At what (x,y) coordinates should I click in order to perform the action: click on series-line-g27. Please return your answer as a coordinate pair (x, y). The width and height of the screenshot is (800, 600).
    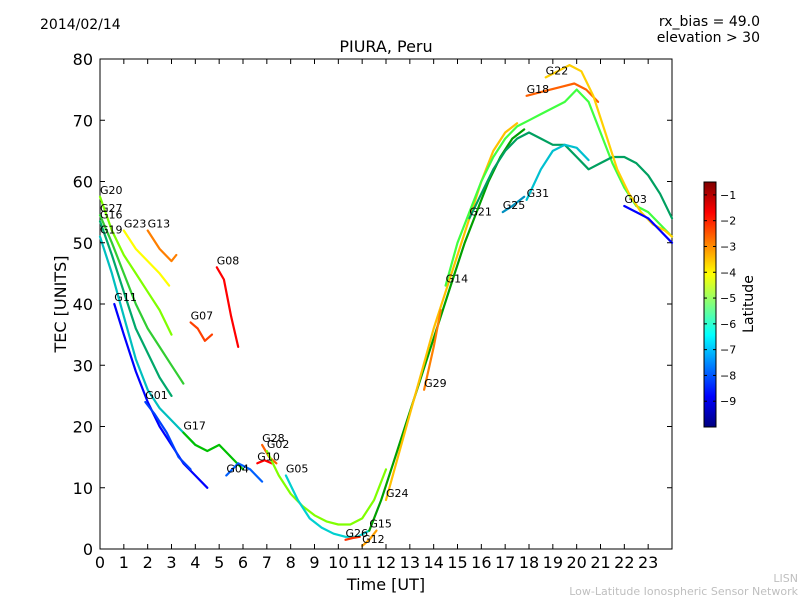
    Looking at the image, I should click on (141, 299).